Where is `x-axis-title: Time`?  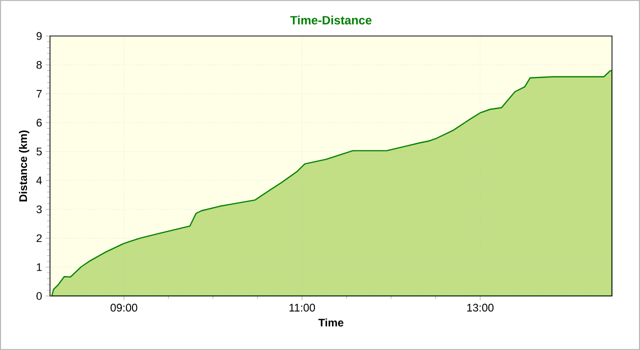 x-axis-title: Time is located at coordinates (331, 322).